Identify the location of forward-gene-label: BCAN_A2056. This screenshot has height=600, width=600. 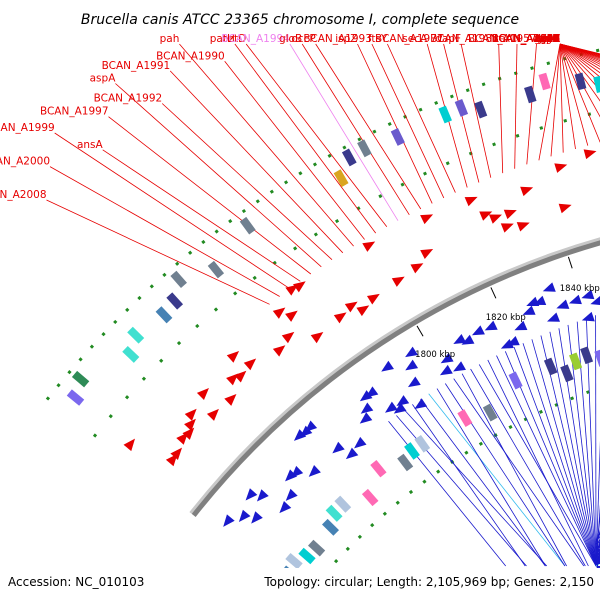
(525, 39).